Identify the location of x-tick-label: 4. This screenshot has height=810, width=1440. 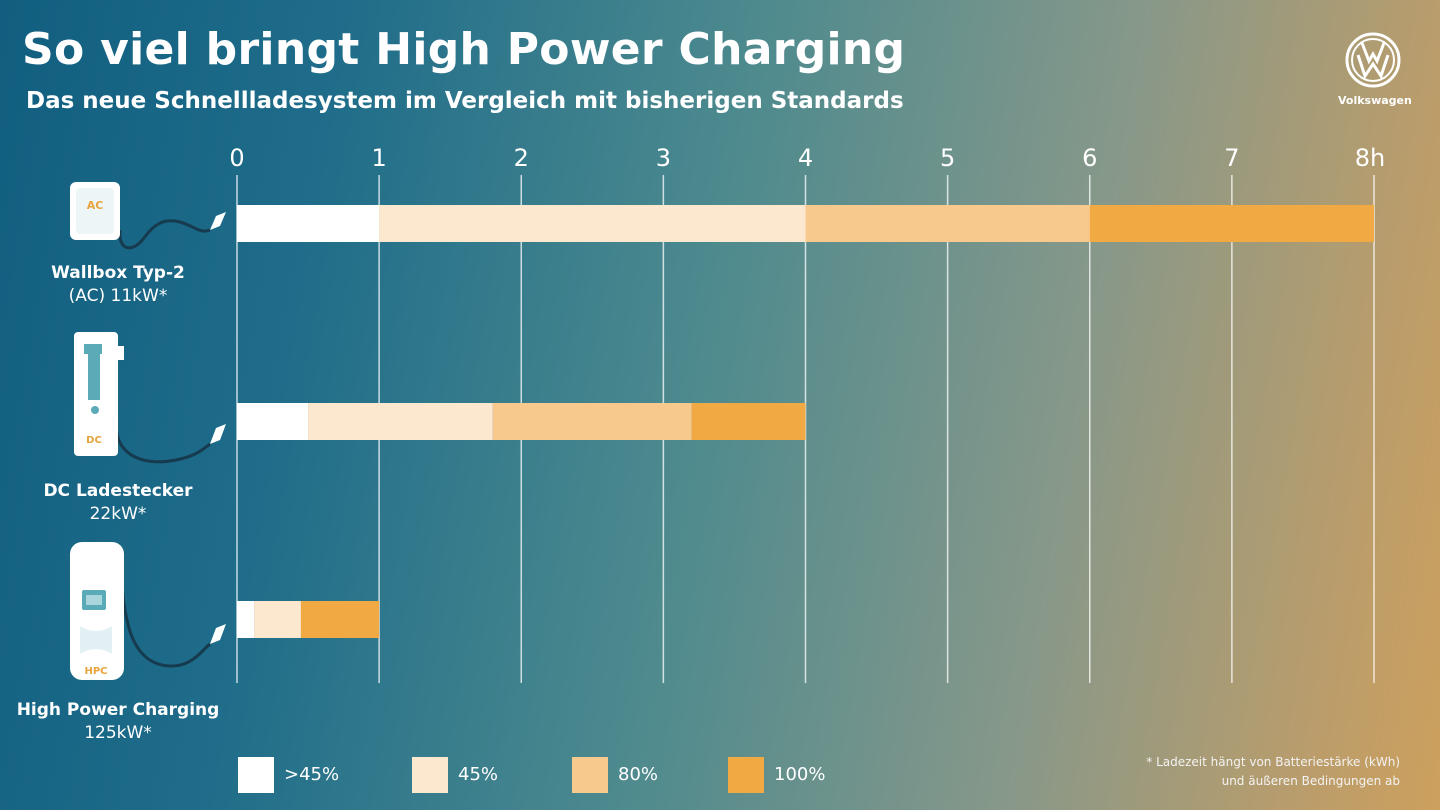
(805, 158).